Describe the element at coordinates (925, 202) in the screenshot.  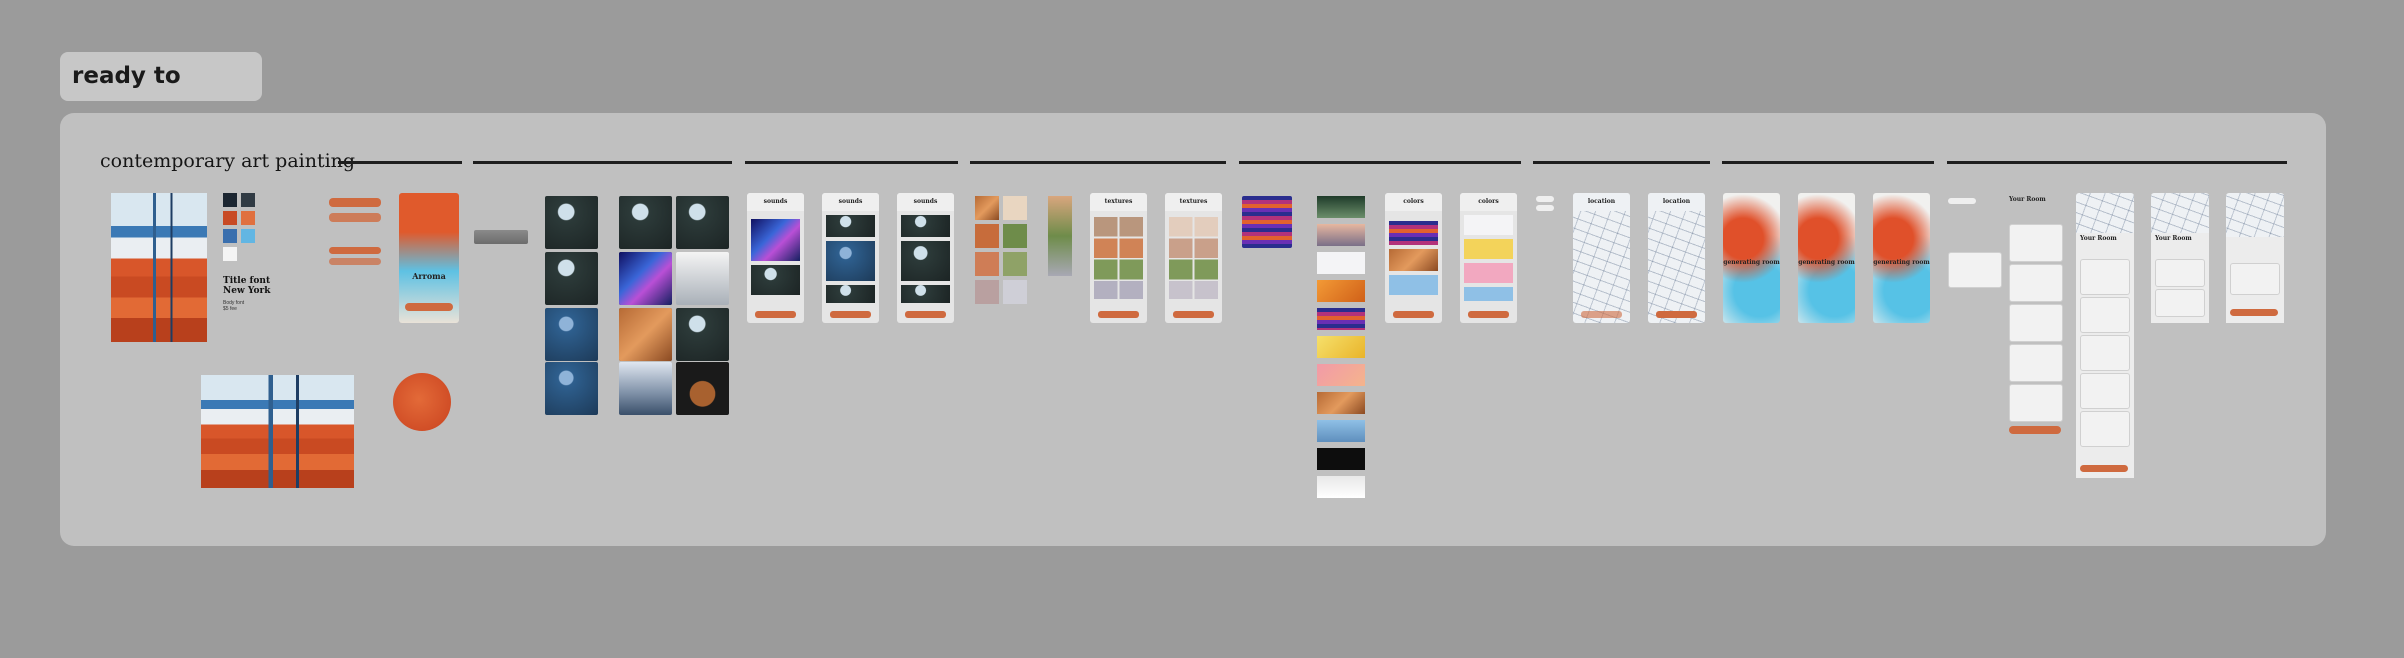
I see `screen-title: sounds` at that location.